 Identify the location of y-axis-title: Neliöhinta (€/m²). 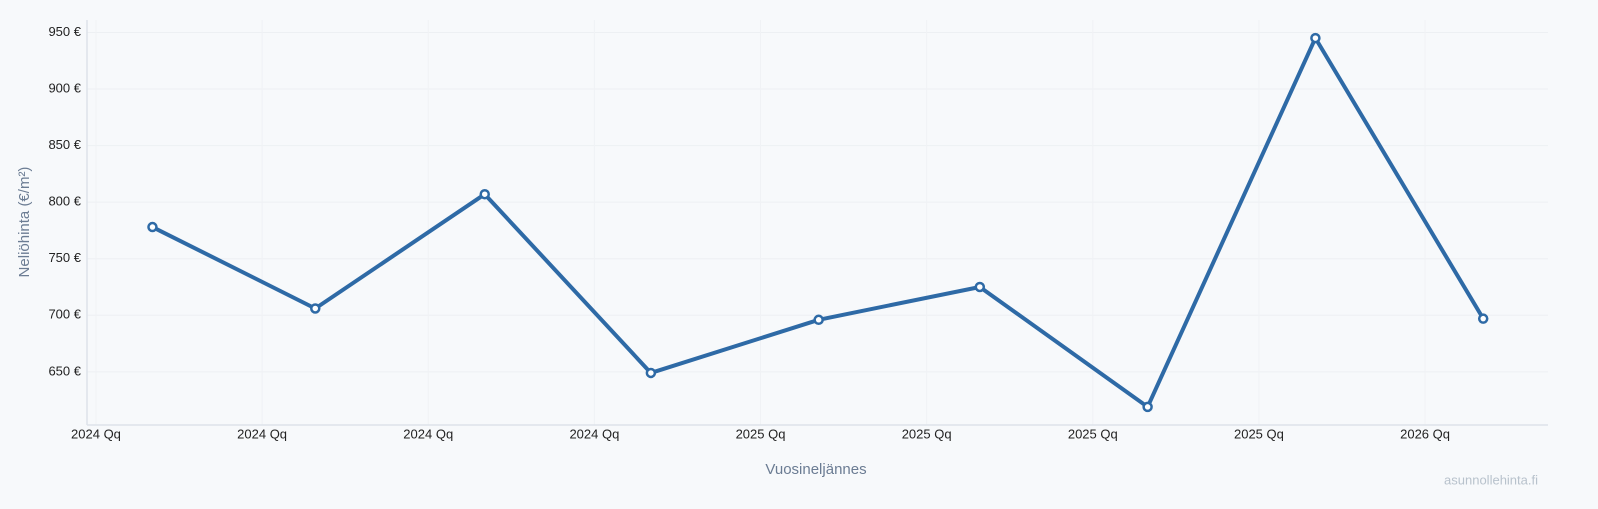
(24, 222).